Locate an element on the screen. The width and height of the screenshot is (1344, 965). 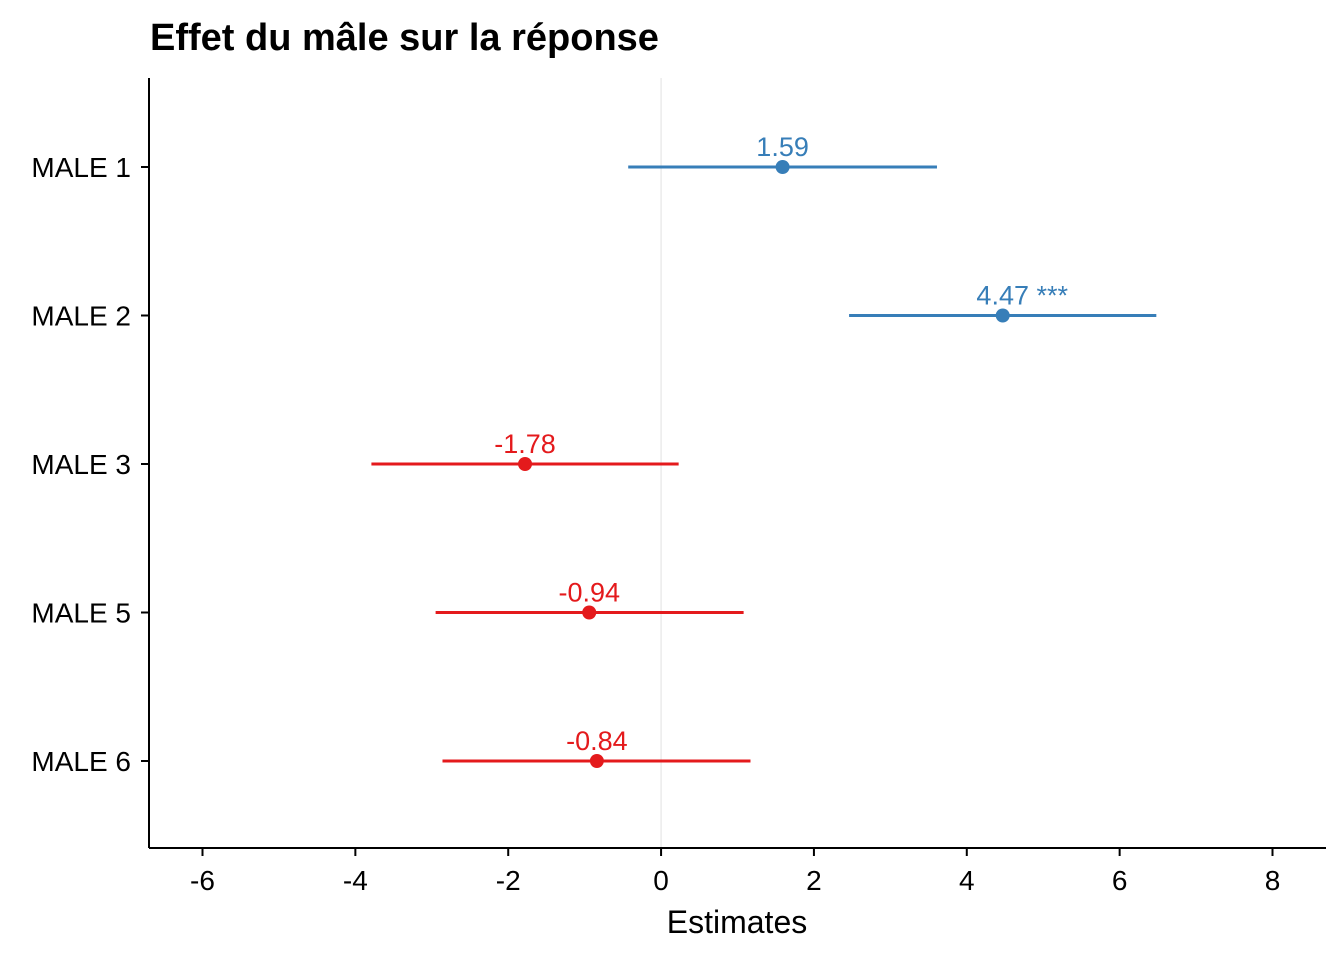
x-axis: -6 -4 -2 0 2 4 6 8 is located at coordinates (735, 872).